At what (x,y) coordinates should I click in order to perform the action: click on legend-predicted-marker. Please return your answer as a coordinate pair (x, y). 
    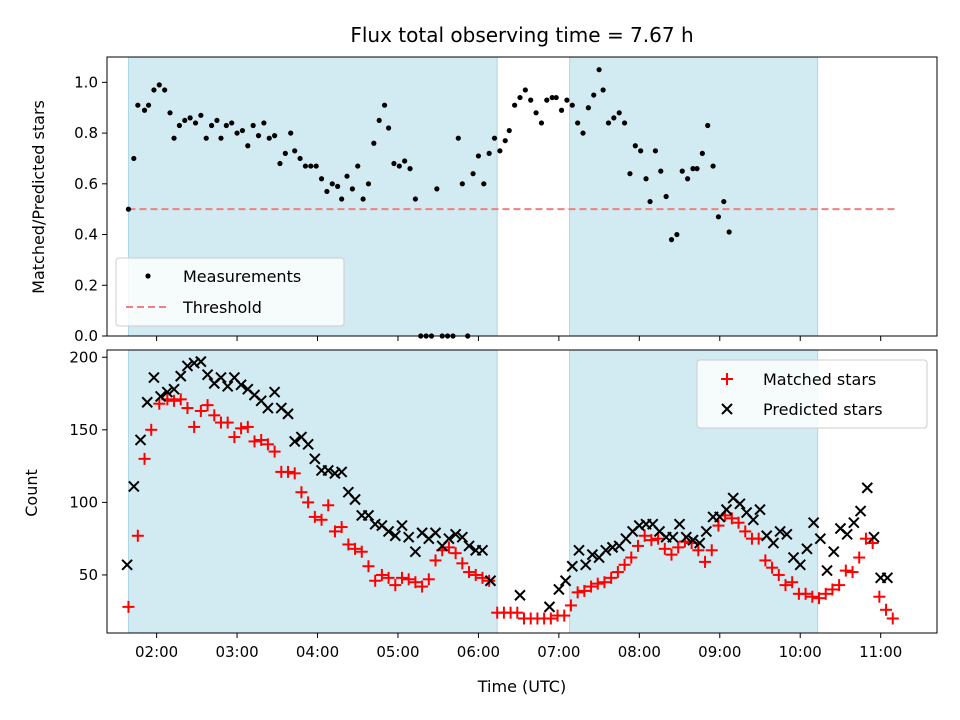
    Looking at the image, I should click on (727, 409).